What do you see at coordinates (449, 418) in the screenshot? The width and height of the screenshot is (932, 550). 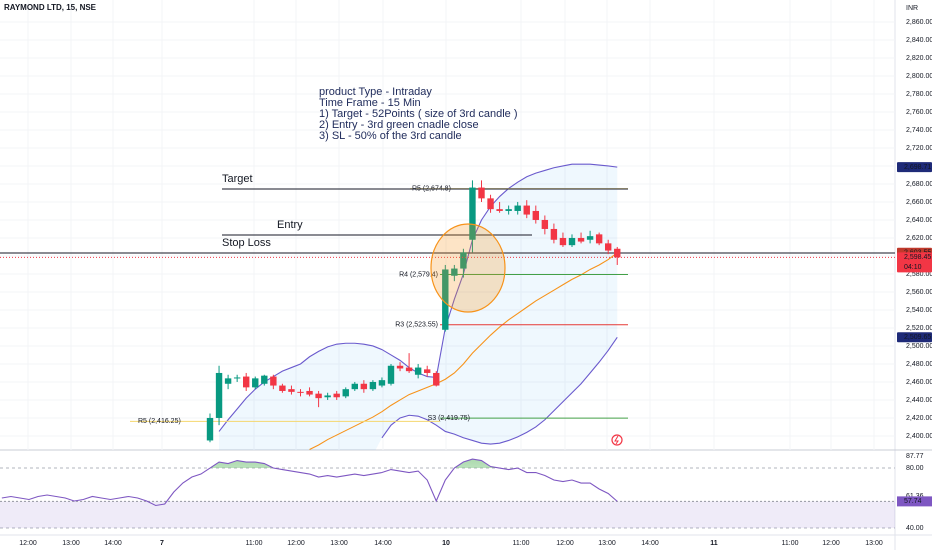 I see `pivot-label: S3 (2,419.75)` at bounding box center [449, 418].